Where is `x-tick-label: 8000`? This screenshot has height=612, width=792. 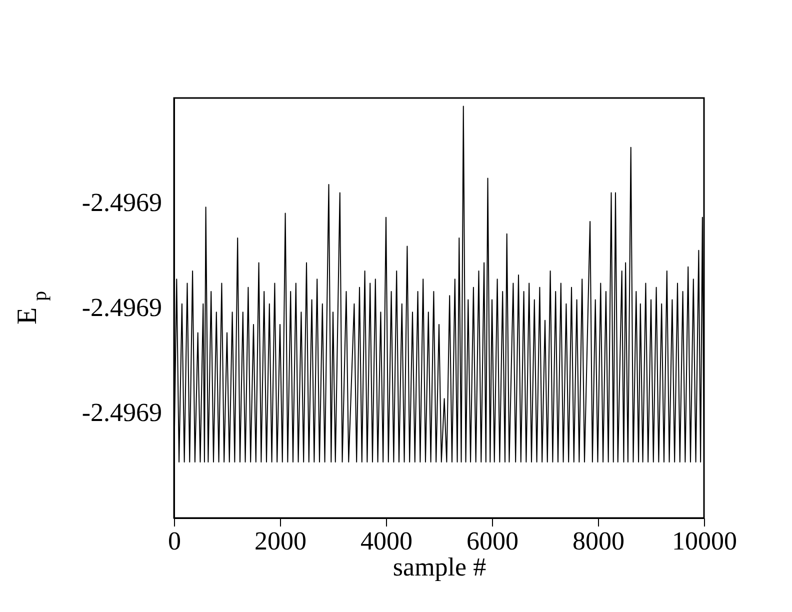
x-tick-label: 8000 is located at coordinates (598, 541).